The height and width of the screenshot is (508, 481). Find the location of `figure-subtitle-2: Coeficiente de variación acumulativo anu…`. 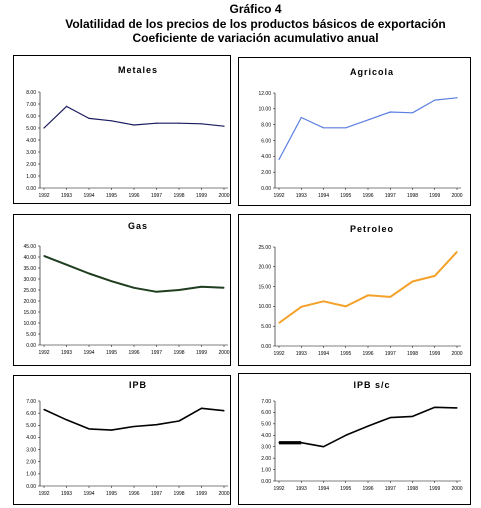

figure-subtitle-2: Coeficiente de variación acumulativo anu… is located at coordinates (255, 38).